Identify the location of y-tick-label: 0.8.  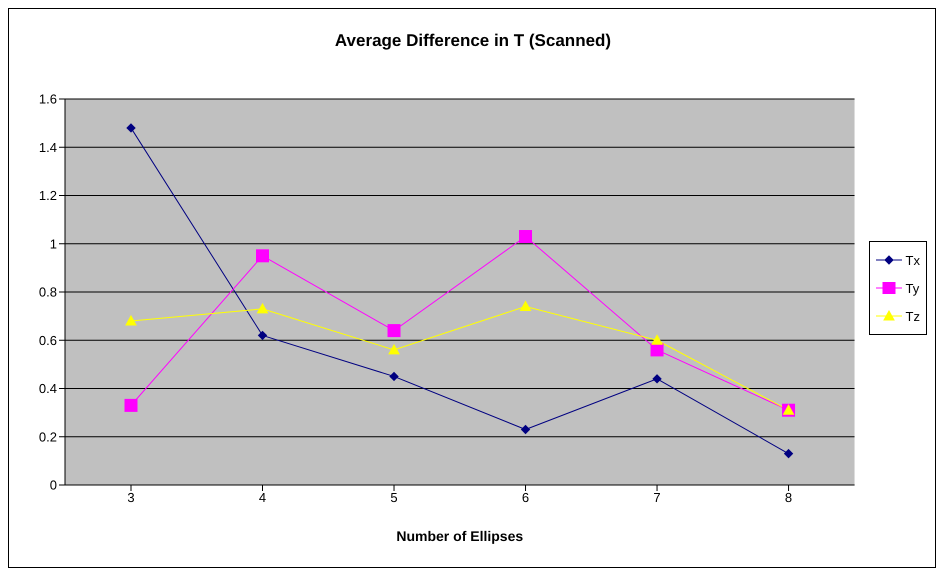
(47, 292).